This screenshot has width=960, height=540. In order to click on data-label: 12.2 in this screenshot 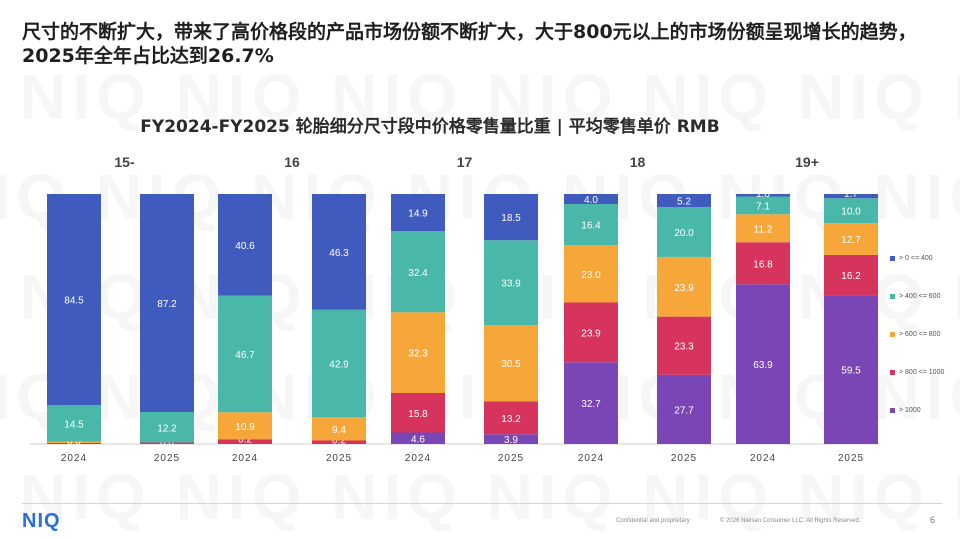, I will do `click(167, 428)`.